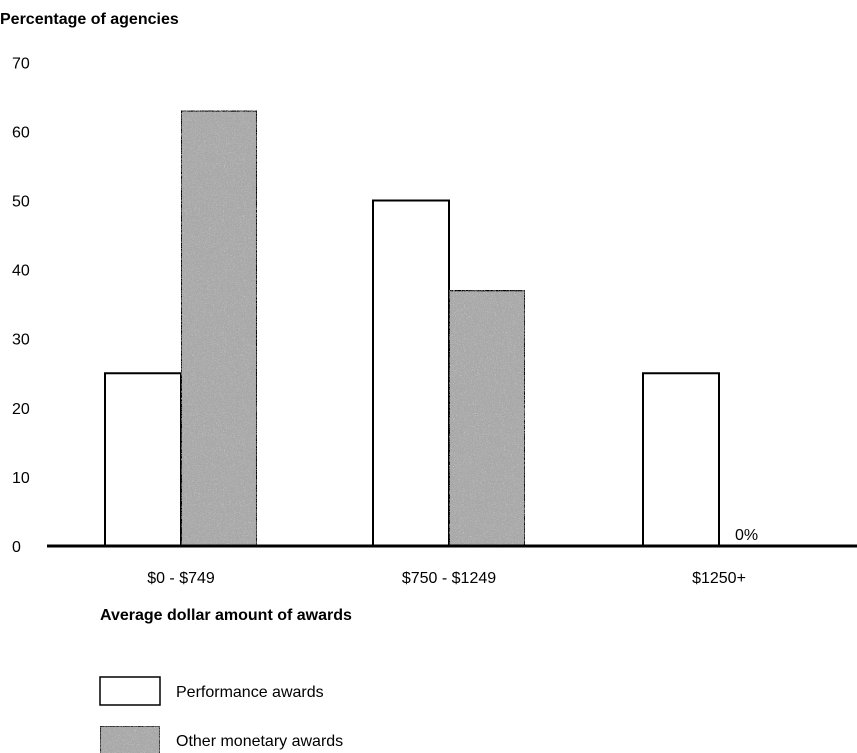 The width and height of the screenshot is (857, 753). I want to click on x-axis-category-labels: $0 - $749 $750 - $1249 $1250+, so click(446, 578).